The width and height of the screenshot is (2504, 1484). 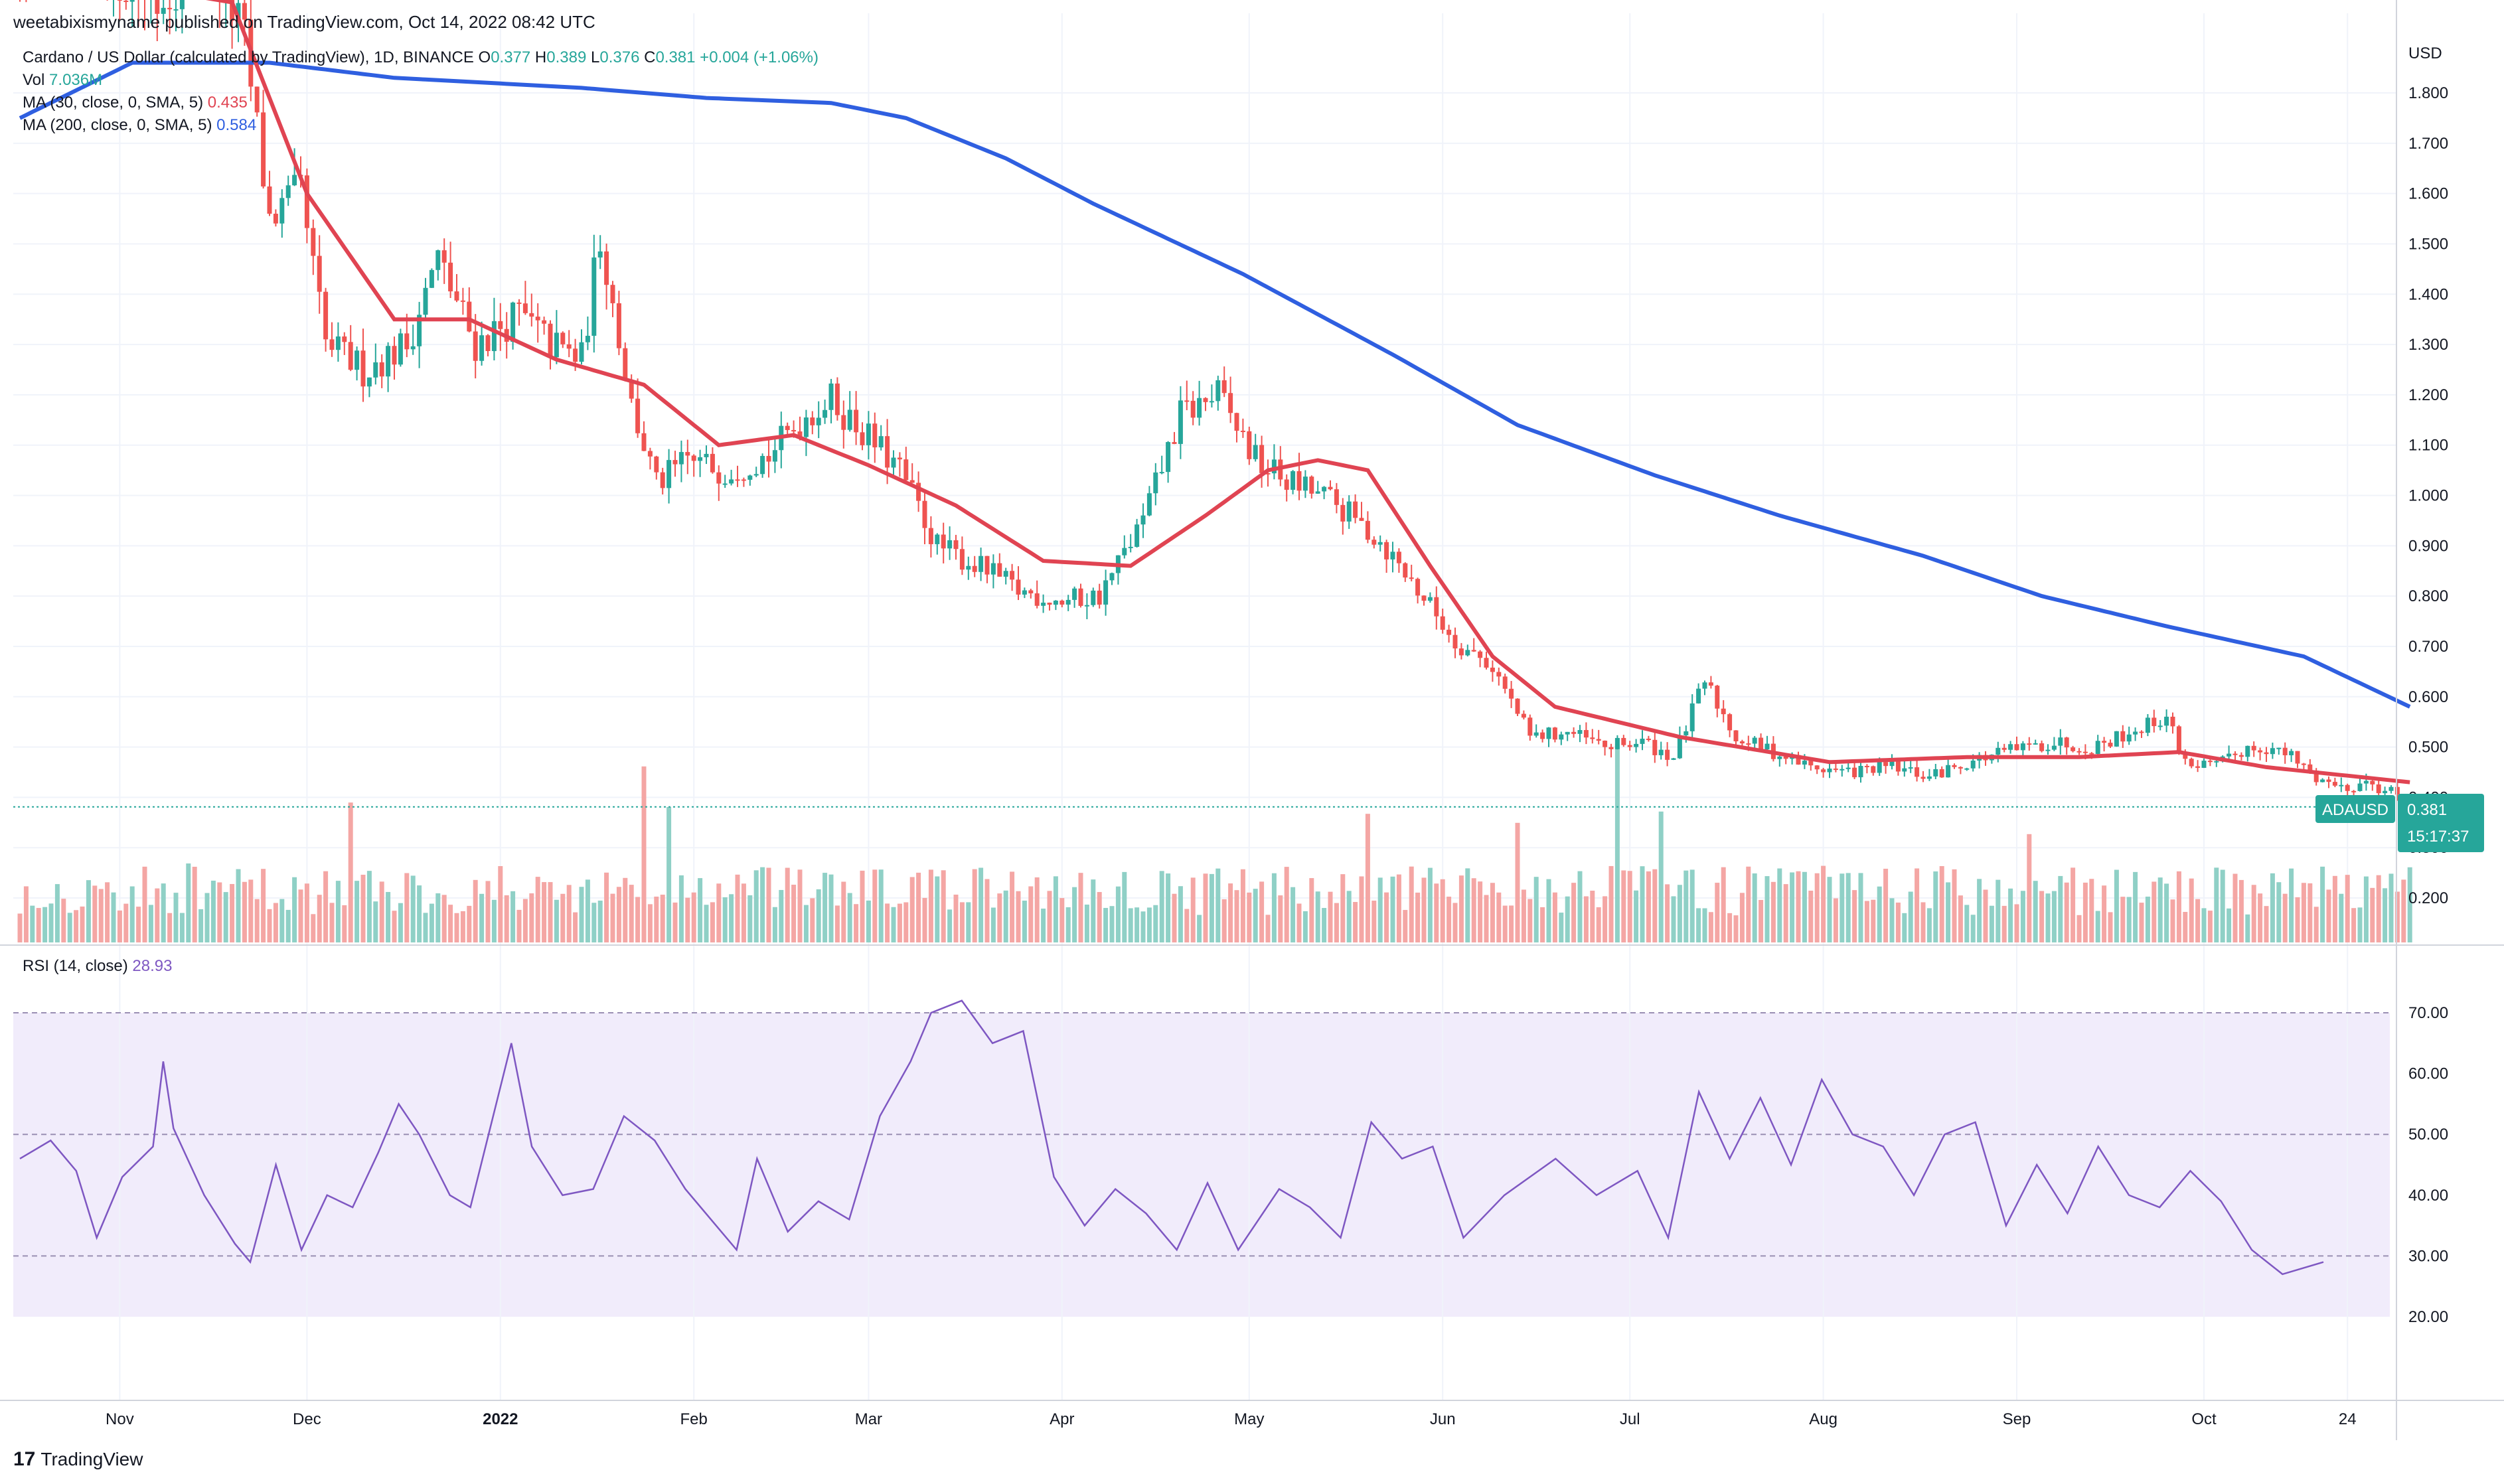 I want to click on legend-volume-row: Vol 7.036M, so click(x=421, y=80).